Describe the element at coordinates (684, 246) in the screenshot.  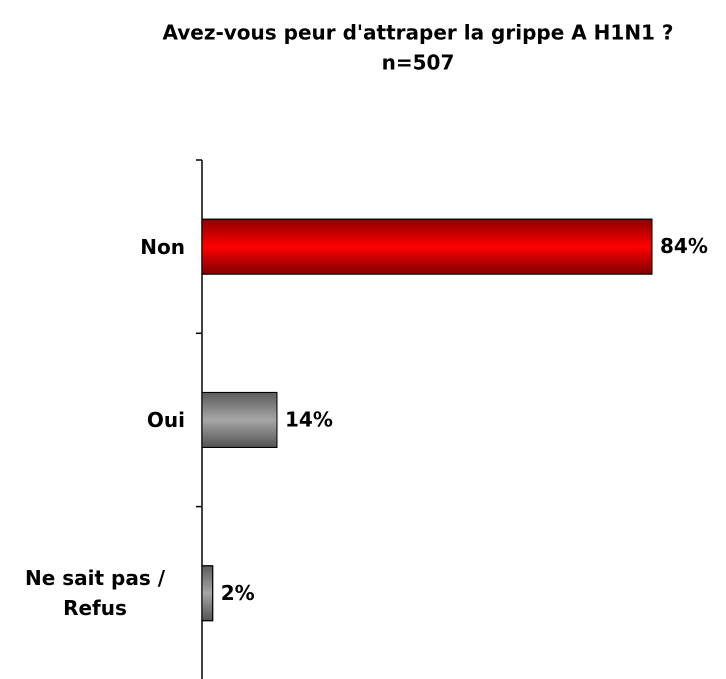
I see `value-label: 84%` at that location.